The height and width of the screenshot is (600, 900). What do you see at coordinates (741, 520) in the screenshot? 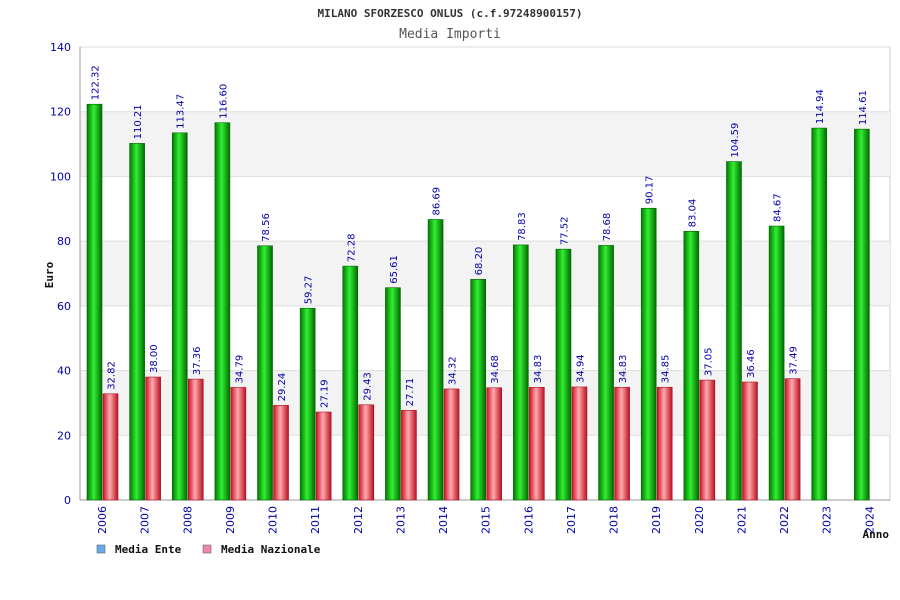
I see `x-tick-label: 2021` at bounding box center [741, 520].